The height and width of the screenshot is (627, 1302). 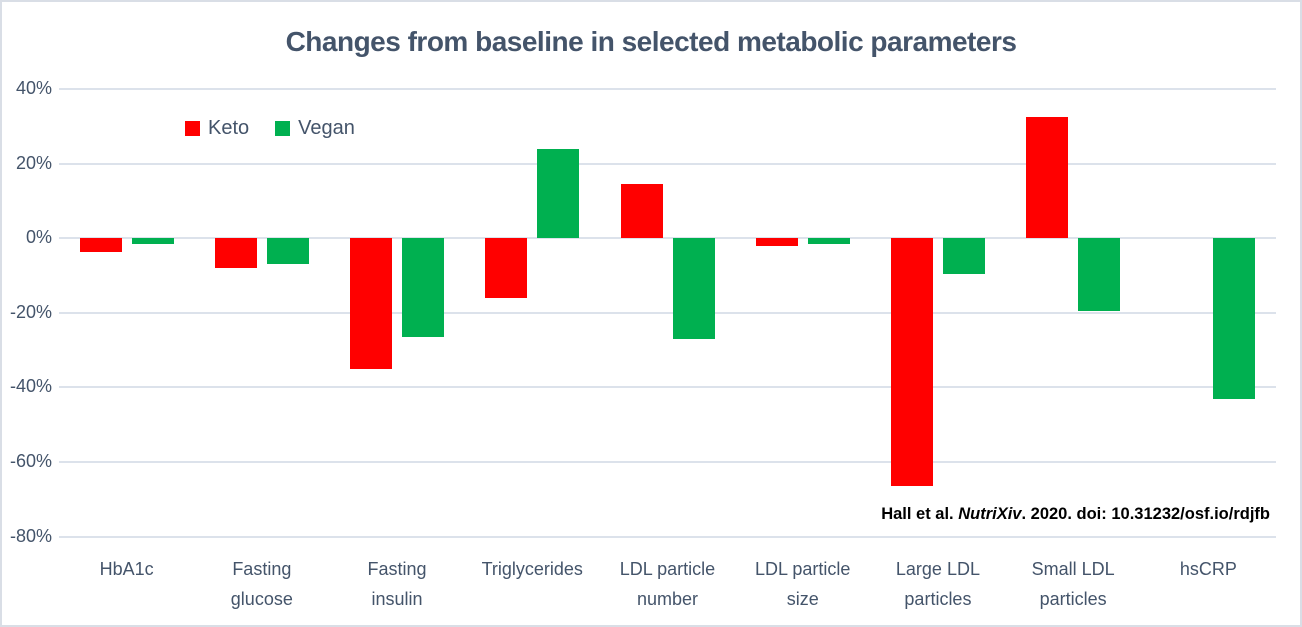 What do you see at coordinates (667, 89) in the screenshot?
I see `gridline-40%` at bounding box center [667, 89].